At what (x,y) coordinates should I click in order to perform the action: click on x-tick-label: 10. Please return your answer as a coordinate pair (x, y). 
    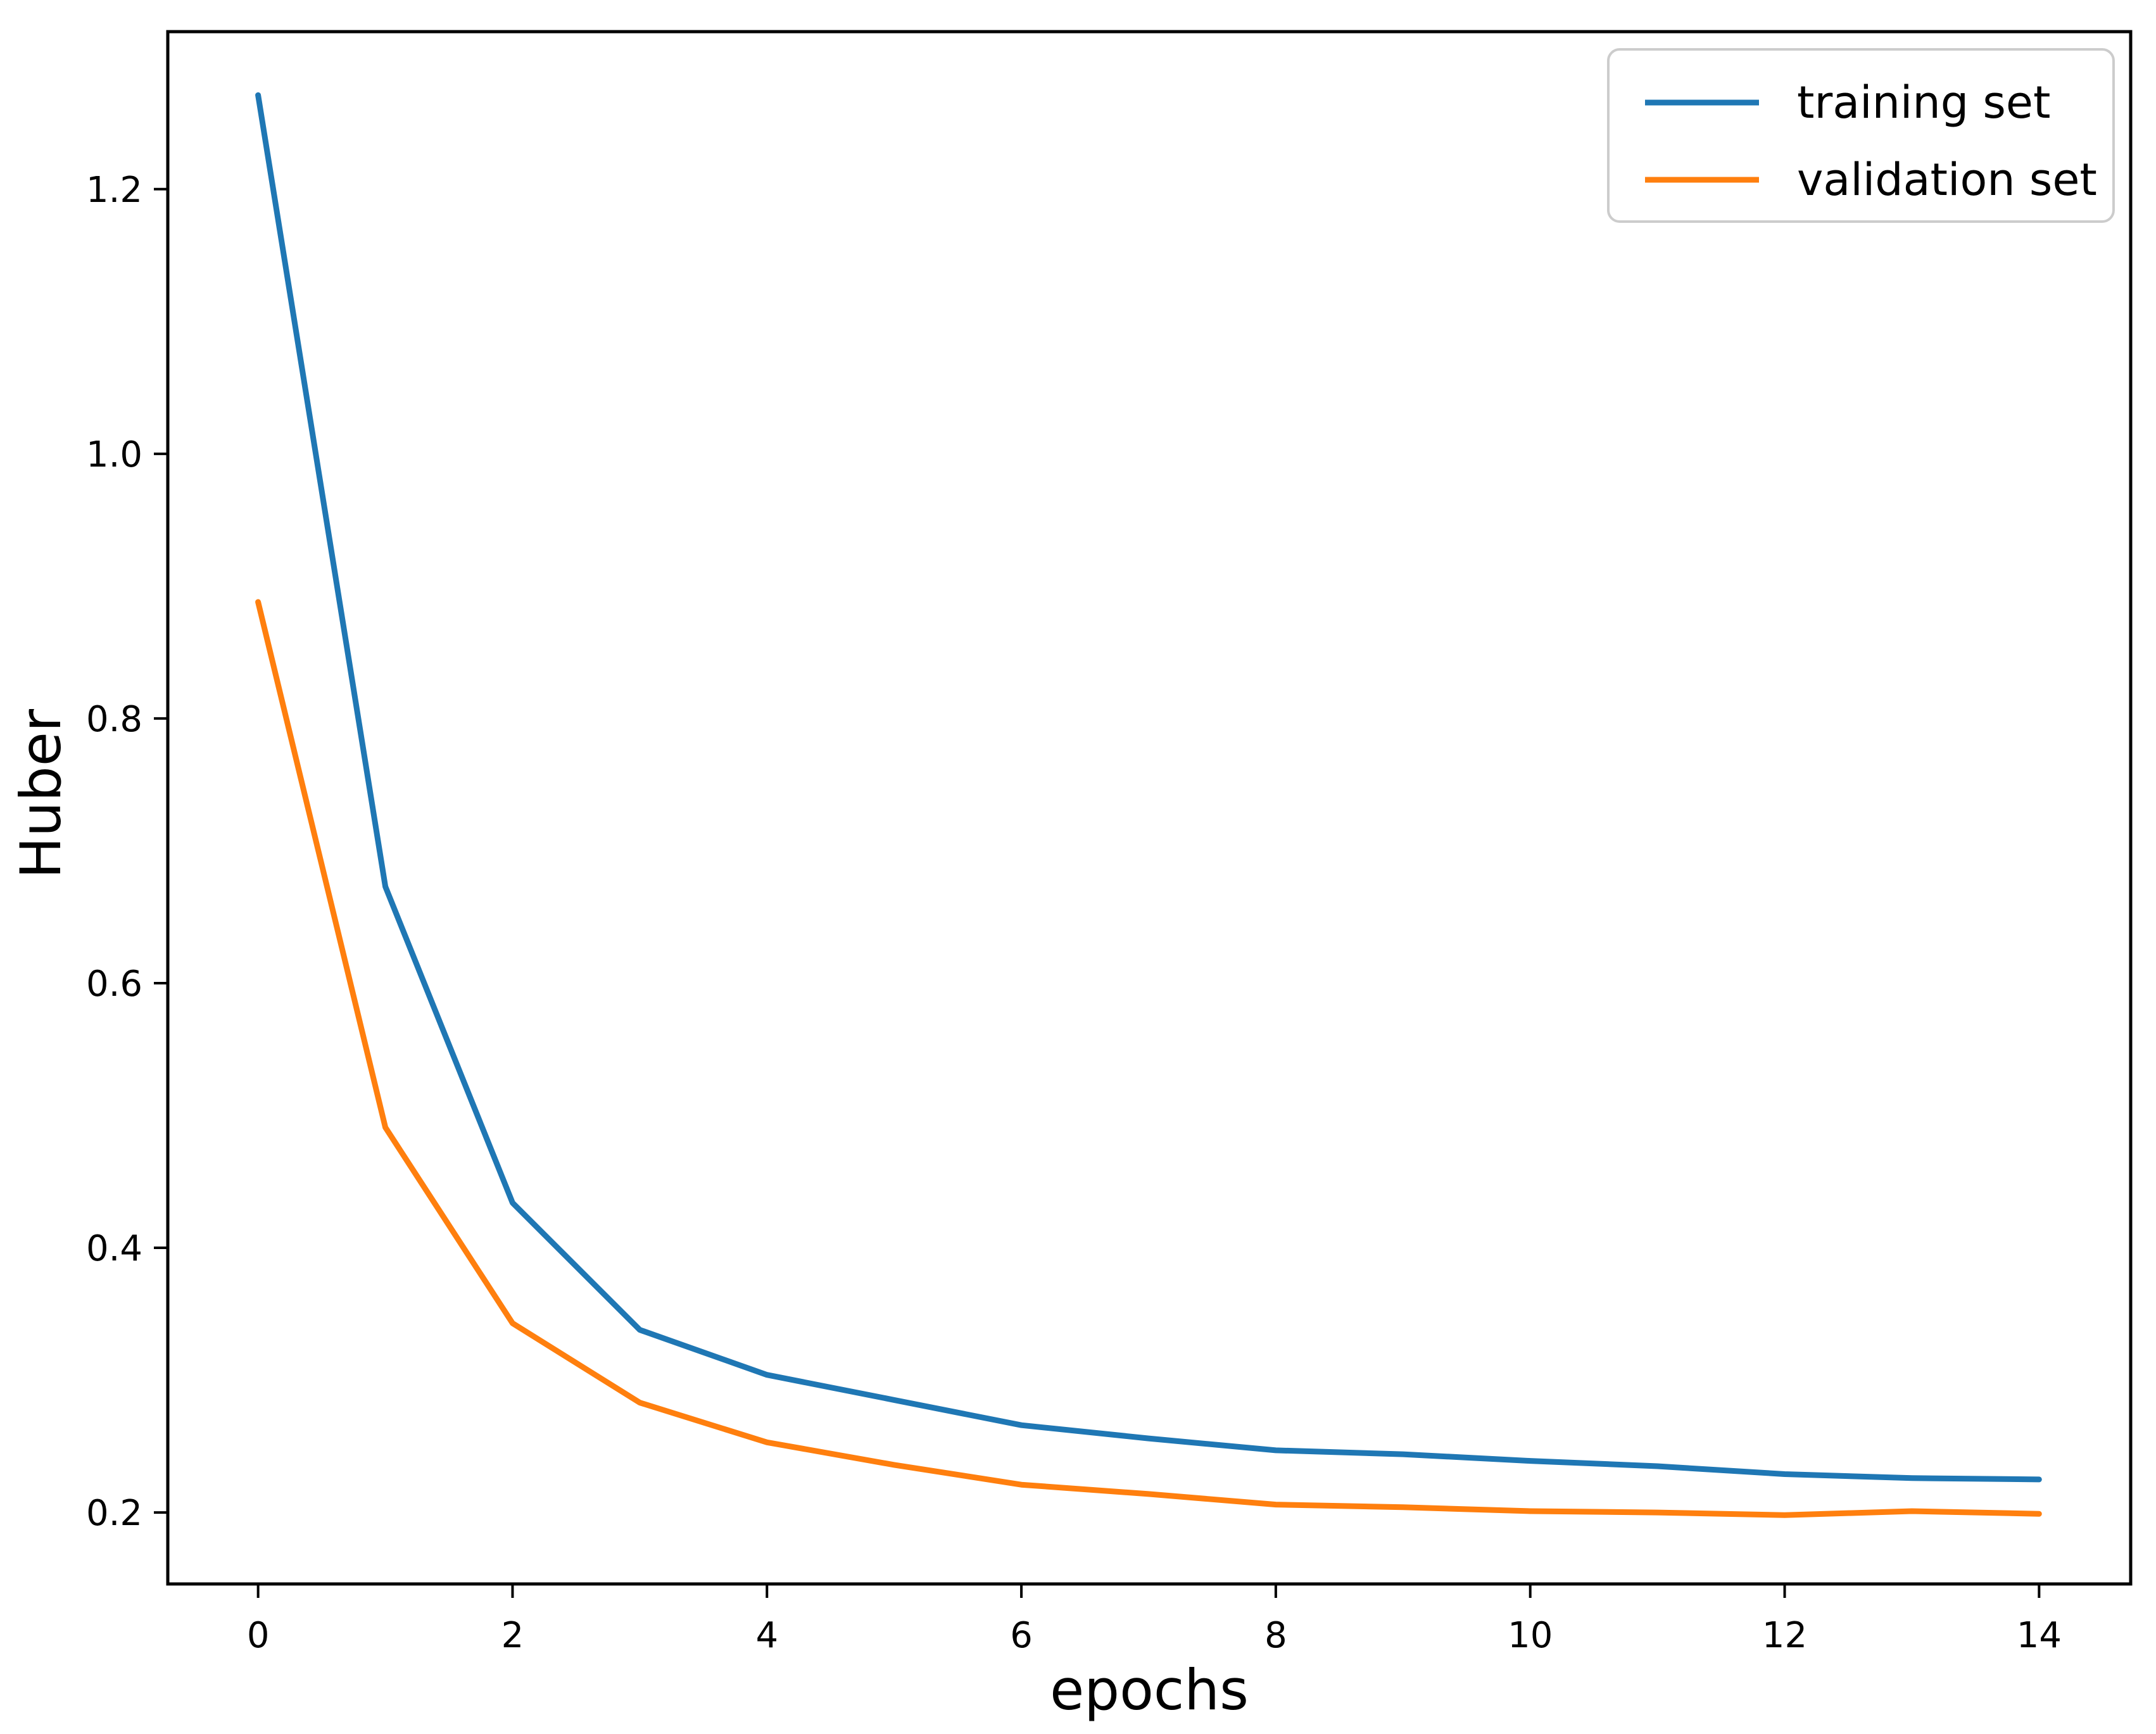
    Looking at the image, I should click on (1530, 1635).